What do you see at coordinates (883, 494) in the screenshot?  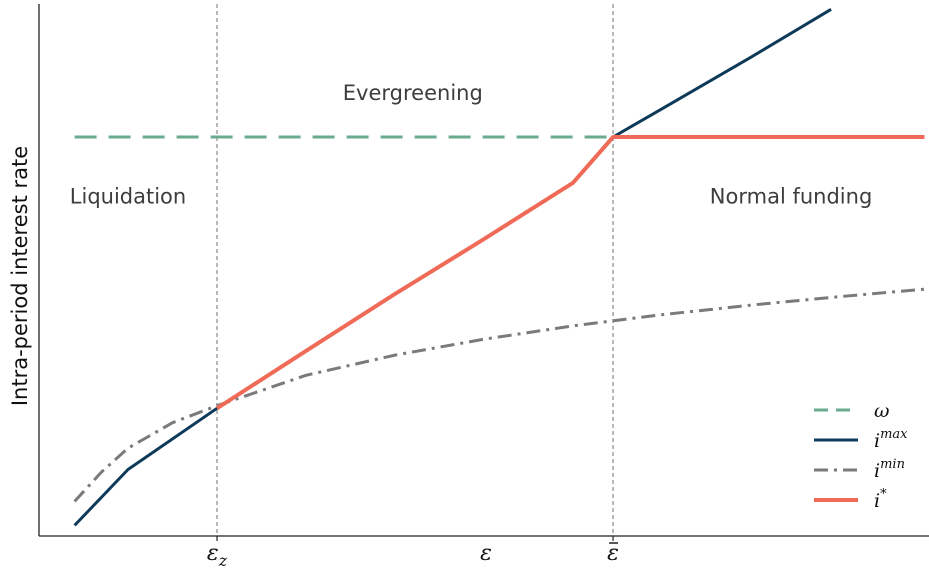 I see `legend-superscript-3: *` at bounding box center [883, 494].